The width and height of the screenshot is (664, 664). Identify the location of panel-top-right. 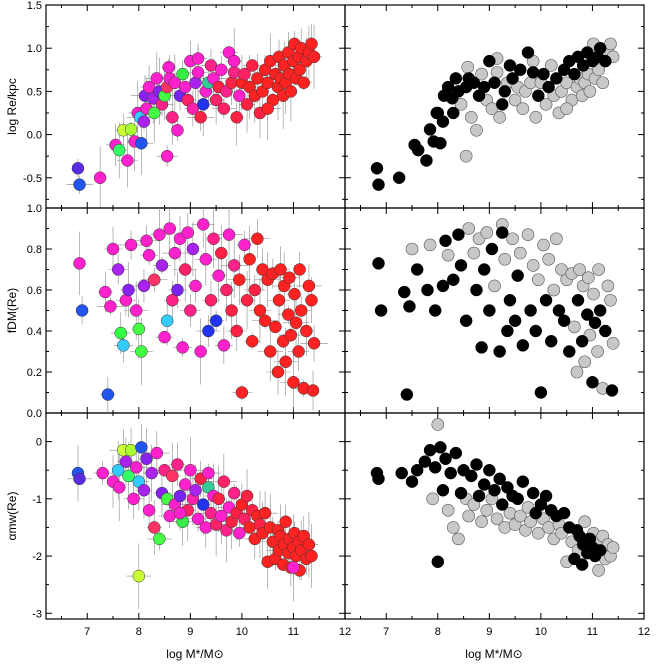
(494, 106).